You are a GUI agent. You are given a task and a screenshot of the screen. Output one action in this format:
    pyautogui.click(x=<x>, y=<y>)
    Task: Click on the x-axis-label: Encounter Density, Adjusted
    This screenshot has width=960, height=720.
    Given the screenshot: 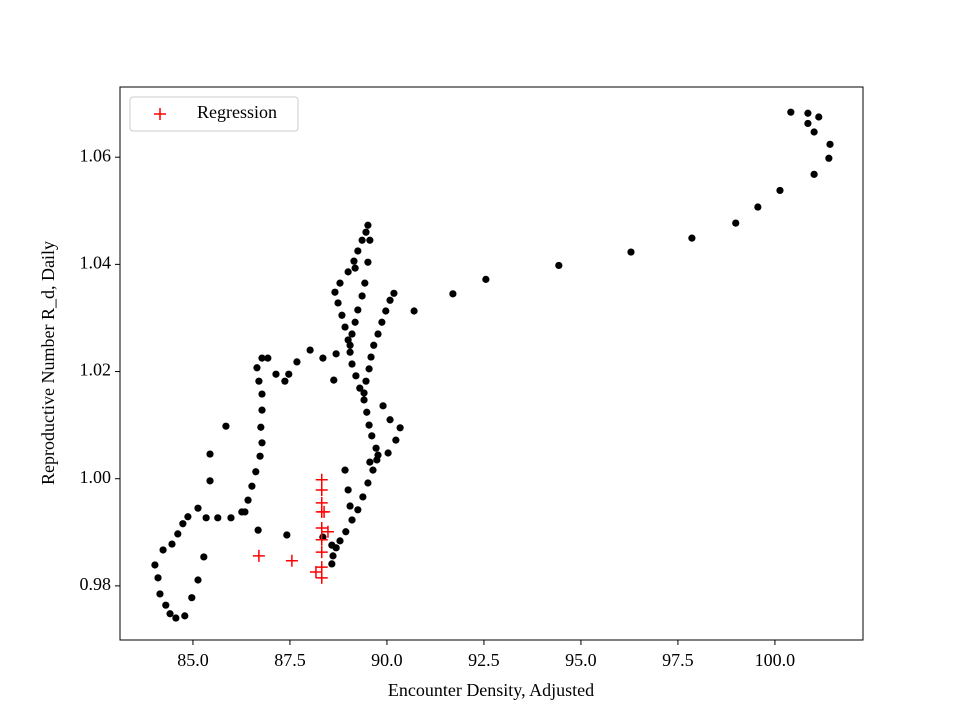 What is the action you would take?
    pyautogui.click(x=491, y=690)
    